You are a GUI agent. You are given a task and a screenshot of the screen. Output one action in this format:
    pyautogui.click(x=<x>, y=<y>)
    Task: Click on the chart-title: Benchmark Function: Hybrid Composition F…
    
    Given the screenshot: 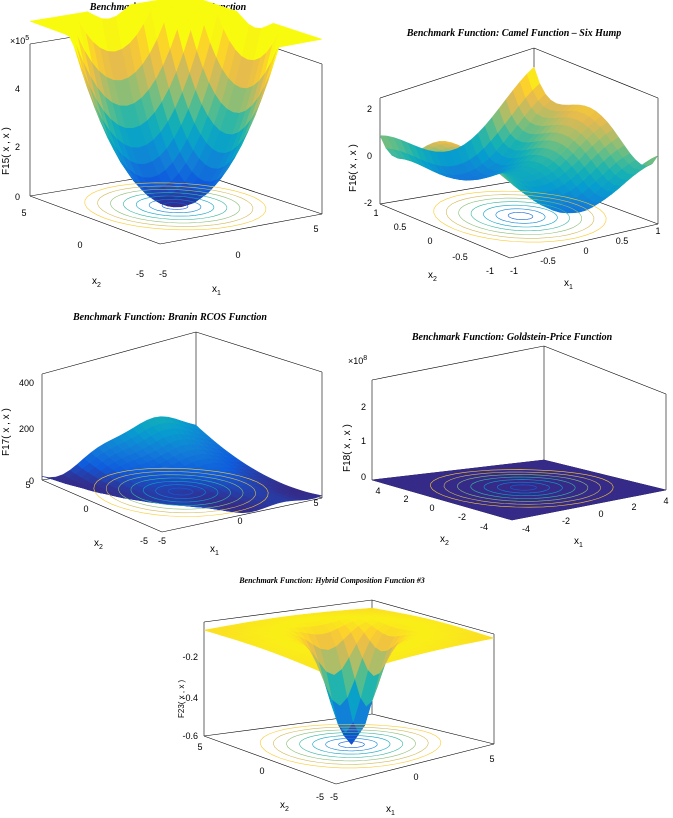 What is the action you would take?
    pyautogui.click(x=331, y=580)
    